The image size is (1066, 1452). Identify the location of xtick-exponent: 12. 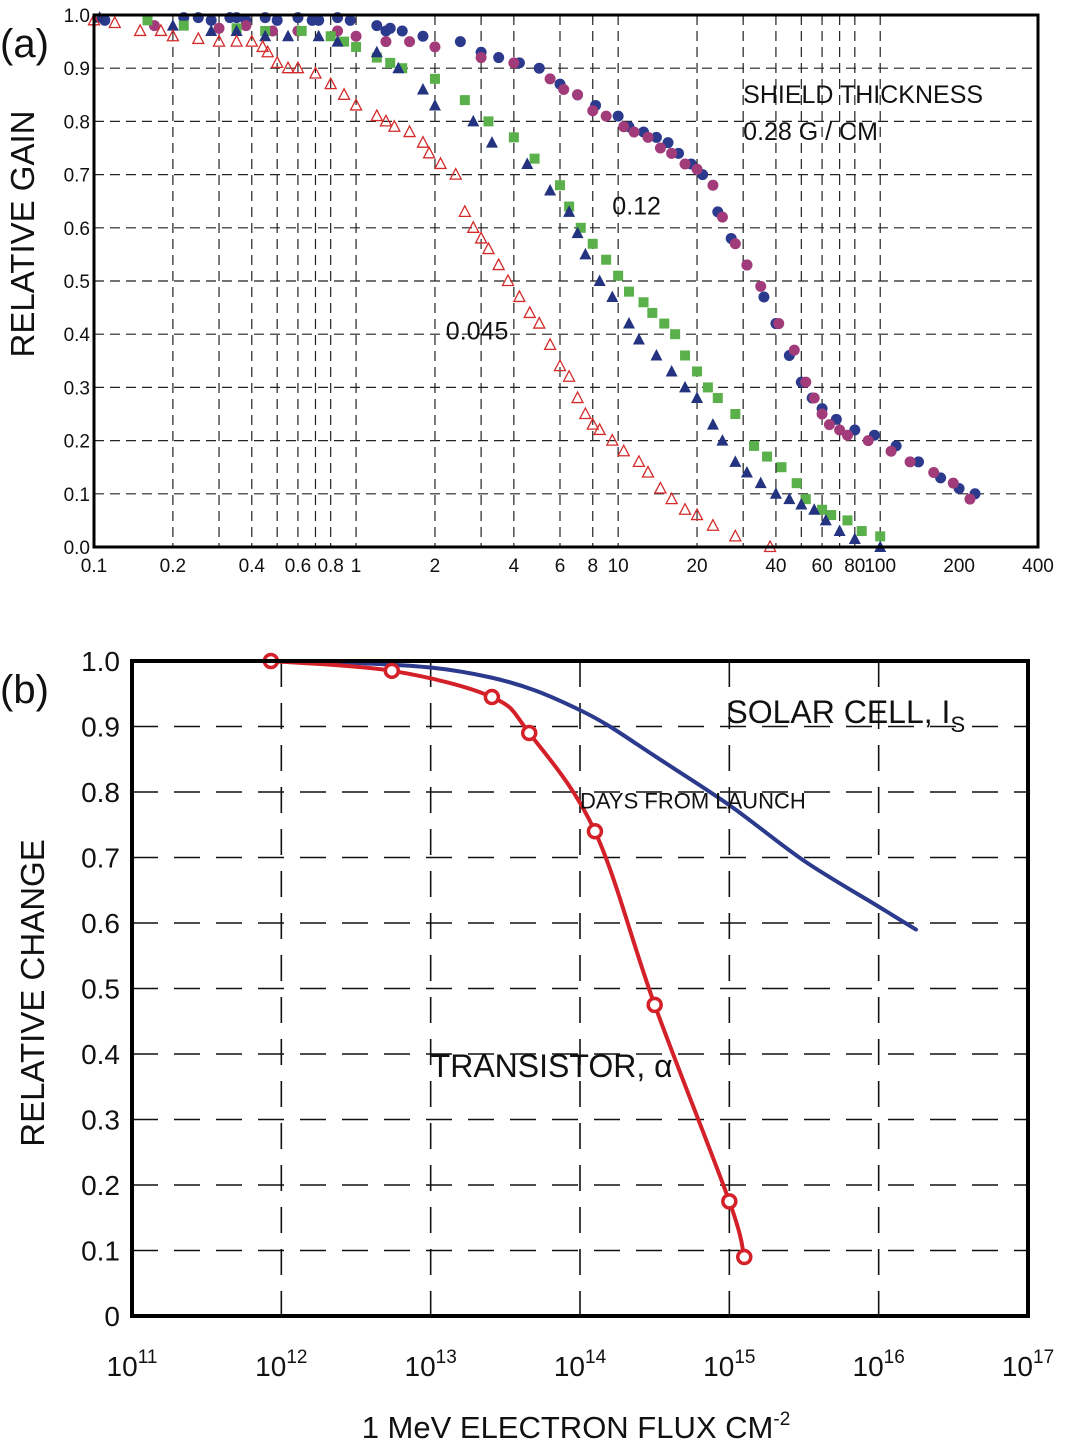
(296, 1357).